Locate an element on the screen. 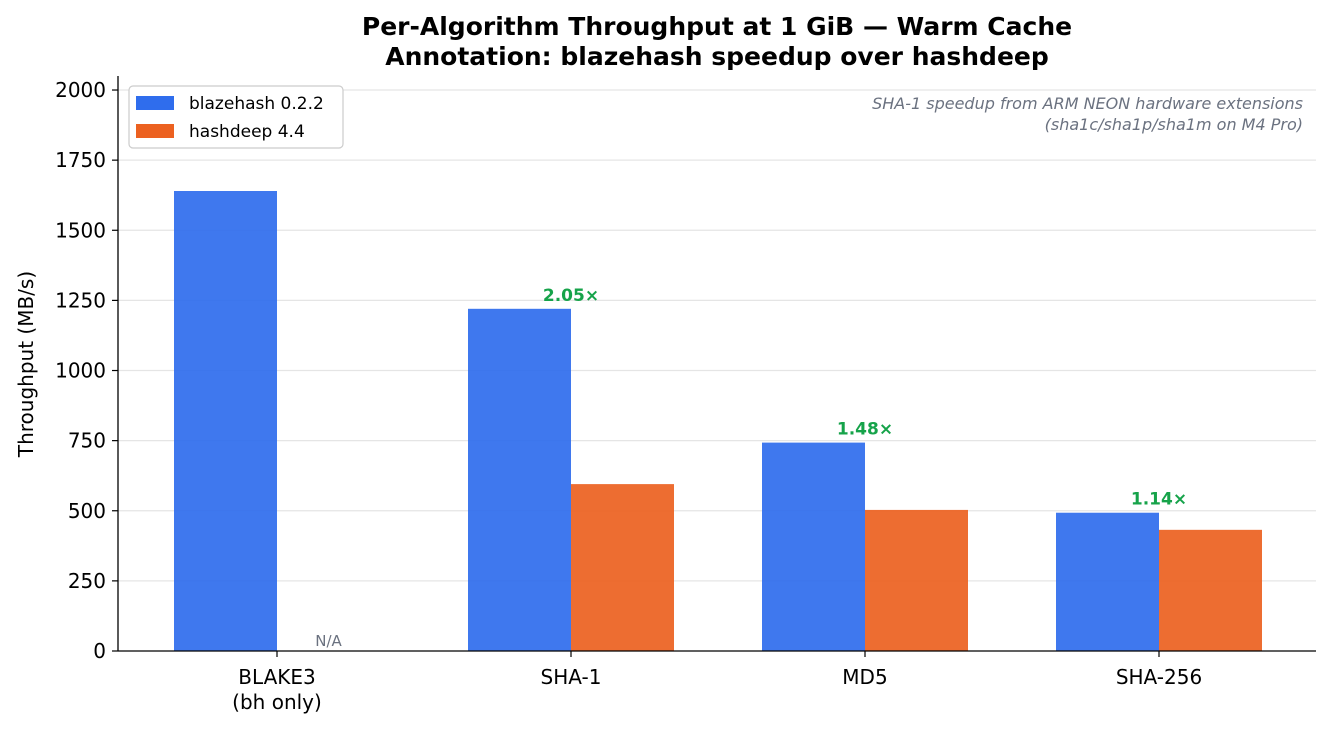 This screenshot has height=734, width=1330. speedup-label: 1.48× is located at coordinates (865, 430).